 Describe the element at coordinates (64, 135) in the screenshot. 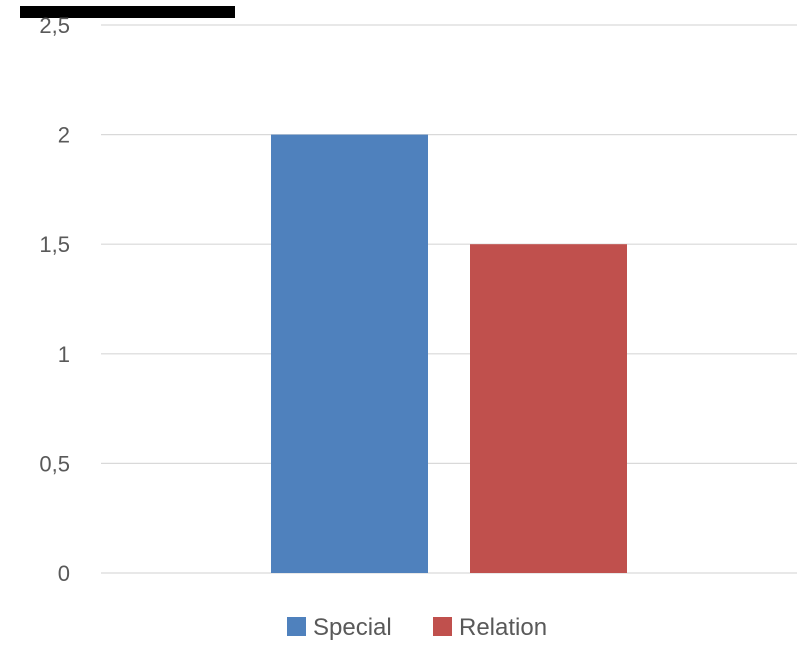

I see `y-tick-label: 2` at that location.